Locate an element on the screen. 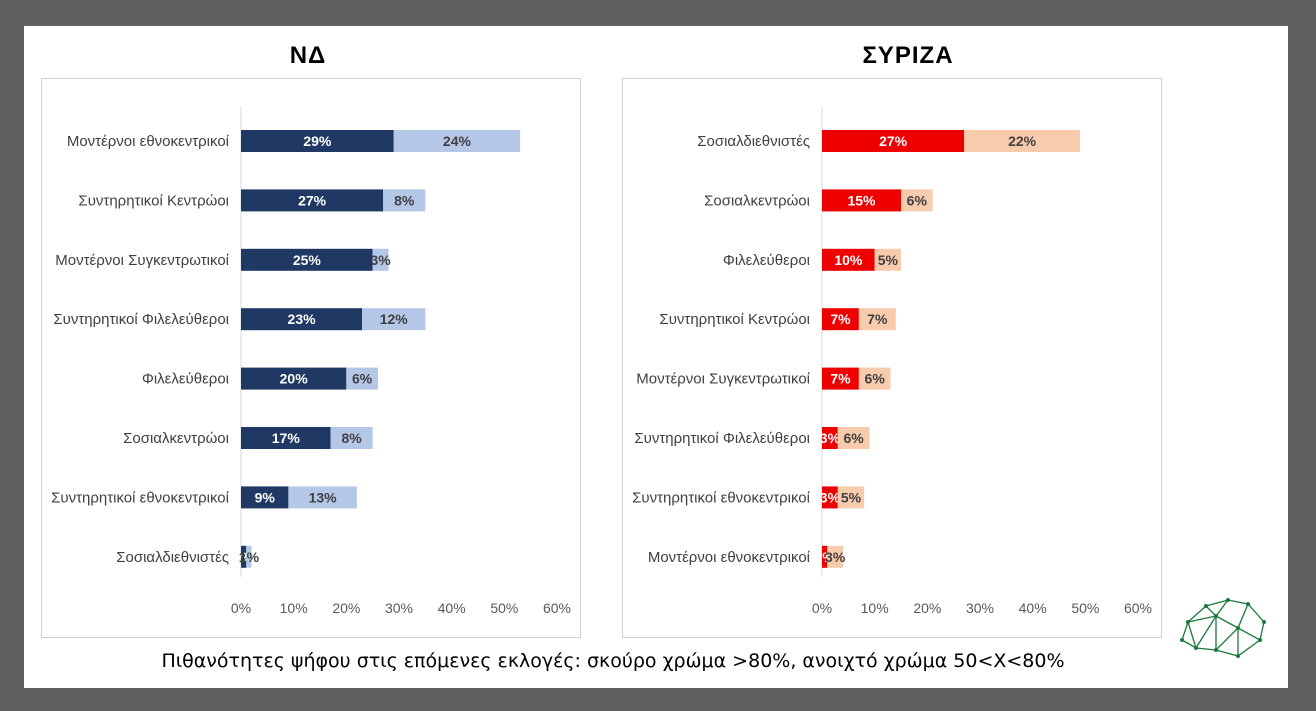 The height and width of the screenshot is (711, 1316). chart-title-nd: ΝΔ is located at coordinates (308, 55).